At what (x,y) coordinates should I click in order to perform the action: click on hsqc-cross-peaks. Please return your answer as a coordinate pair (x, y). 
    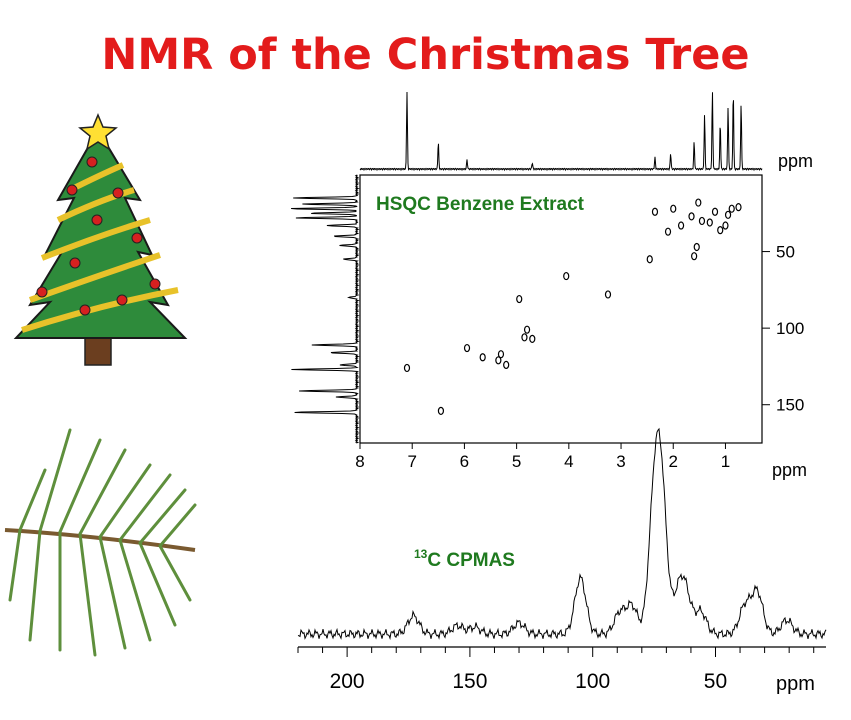
    Looking at the image, I should click on (572, 306).